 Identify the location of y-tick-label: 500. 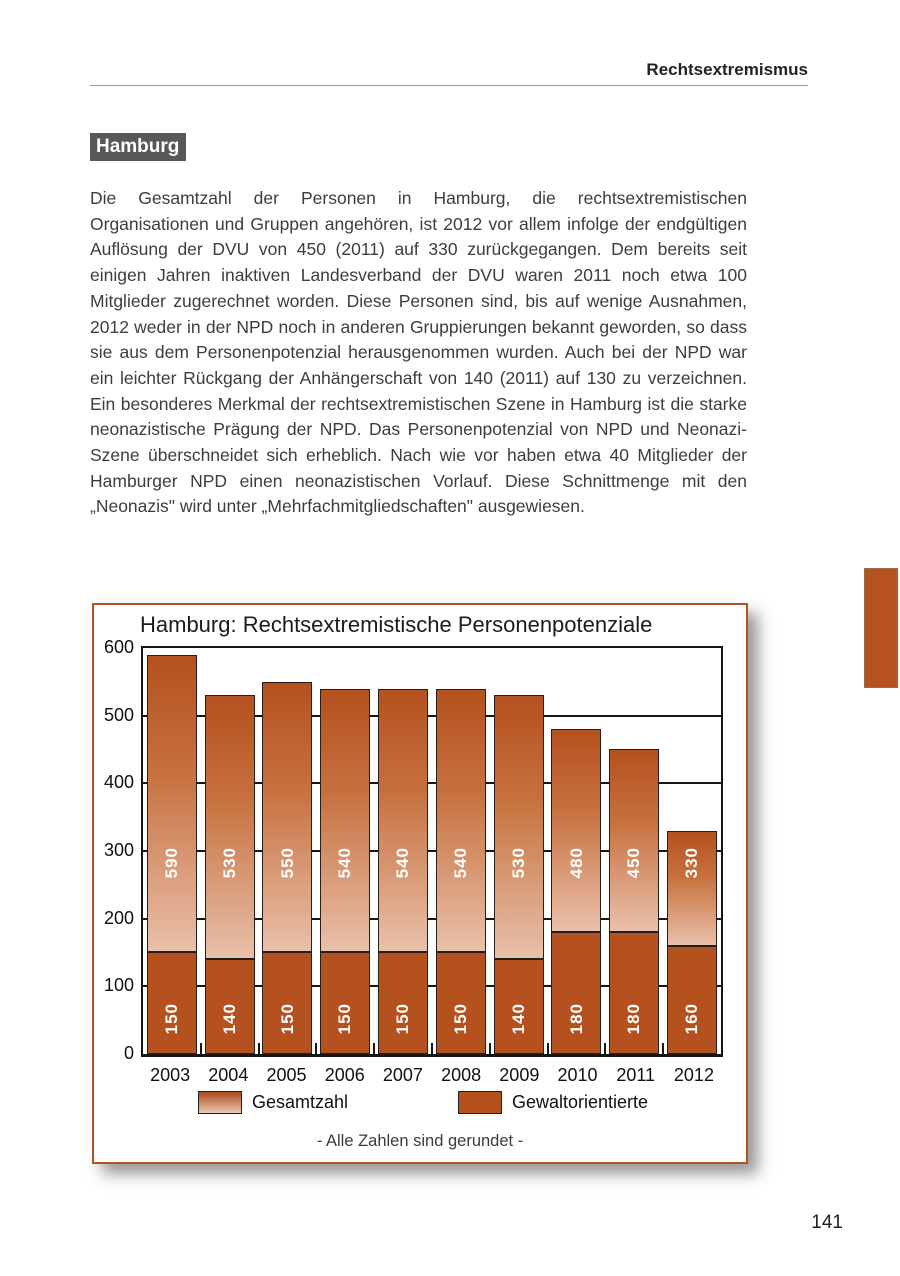
(118, 714).